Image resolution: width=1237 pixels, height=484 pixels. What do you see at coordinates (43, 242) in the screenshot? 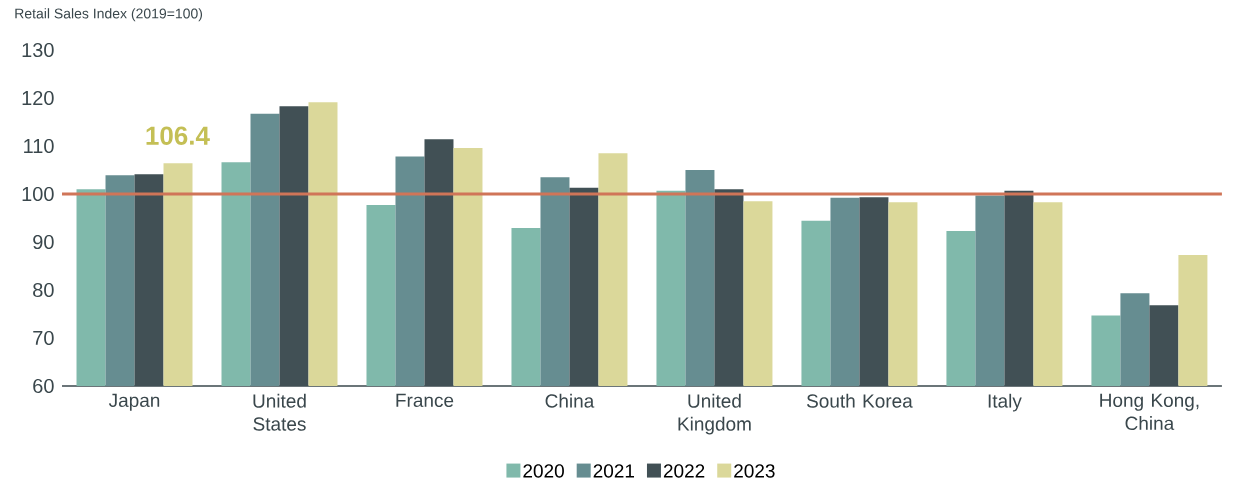
I see `y-tick-label: 90` at bounding box center [43, 242].